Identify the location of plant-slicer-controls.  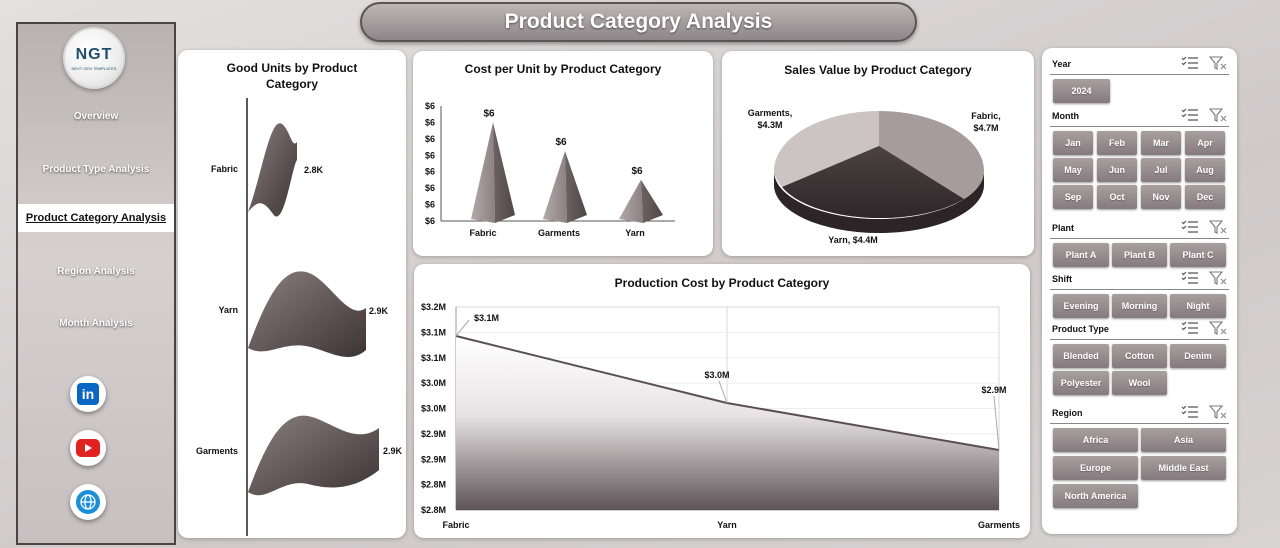
(1204, 227).